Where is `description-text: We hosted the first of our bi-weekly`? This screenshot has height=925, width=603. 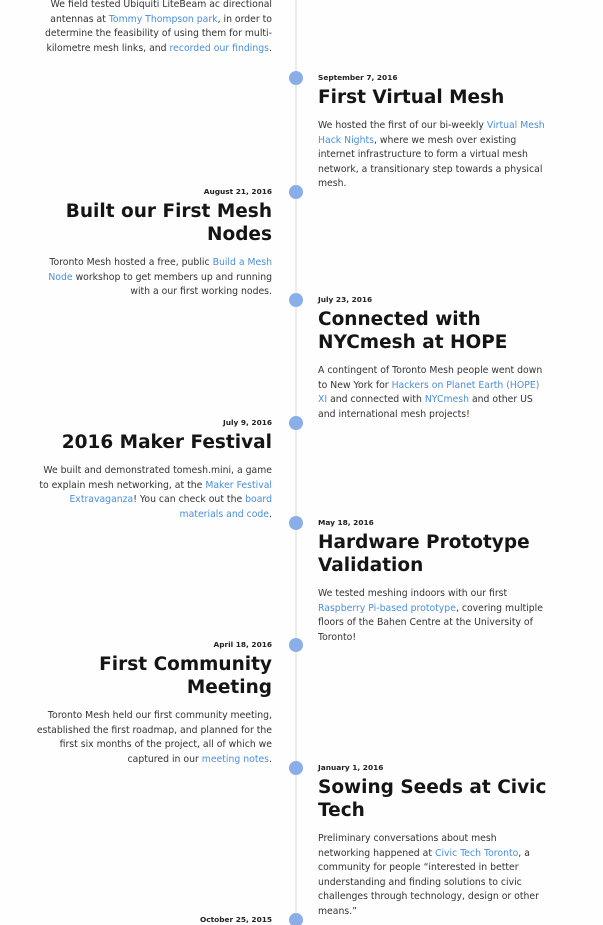
description-text: We hosted the first of our bi-weekly is located at coordinates (402, 125).